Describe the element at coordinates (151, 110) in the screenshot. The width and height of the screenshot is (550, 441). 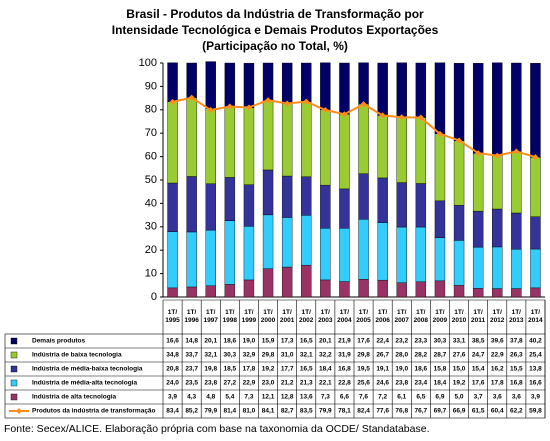
I see `y-tick-label: 80` at that location.